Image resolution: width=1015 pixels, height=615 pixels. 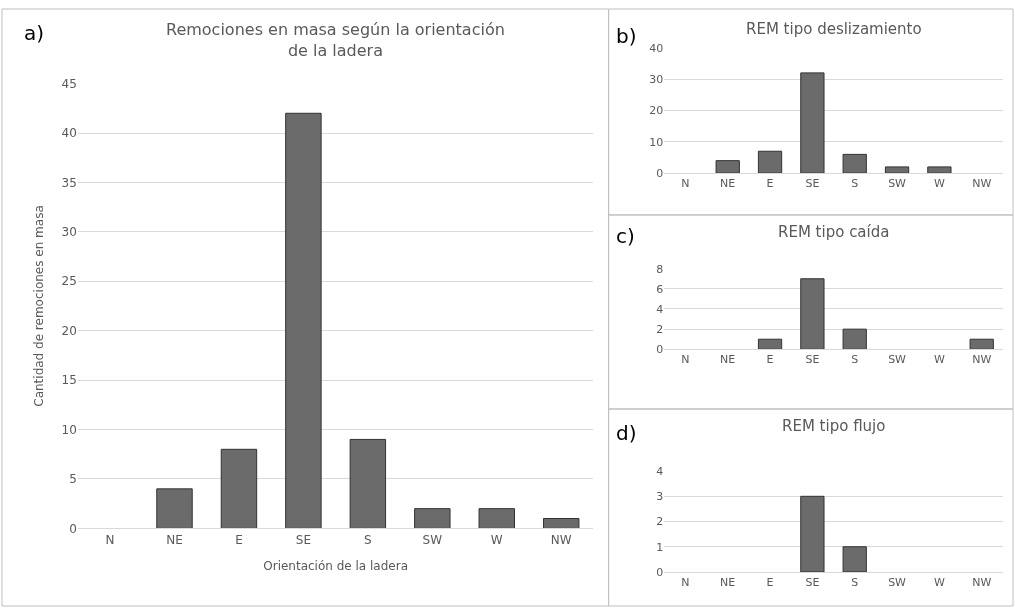 What do you see at coordinates (834, 426) in the screenshot?
I see `chart-title: REM tipo flujo` at bounding box center [834, 426].